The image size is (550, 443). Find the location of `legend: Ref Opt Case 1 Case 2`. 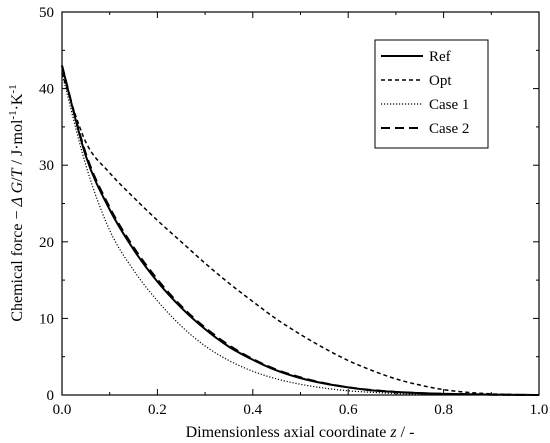

legend: Ref Opt Case 1 Case 2 is located at coordinates (431, 94).